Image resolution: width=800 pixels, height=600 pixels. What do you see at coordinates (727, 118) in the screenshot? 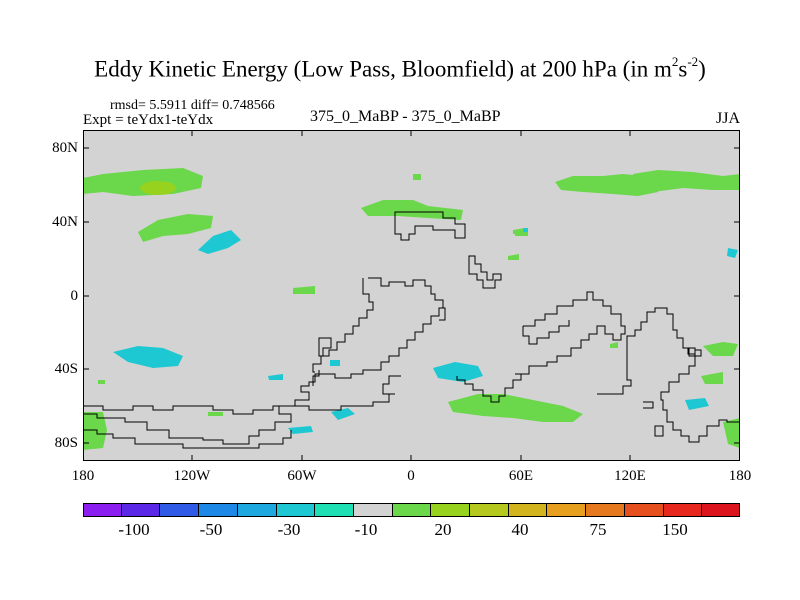
I see `season-label: JJA` at bounding box center [727, 118].